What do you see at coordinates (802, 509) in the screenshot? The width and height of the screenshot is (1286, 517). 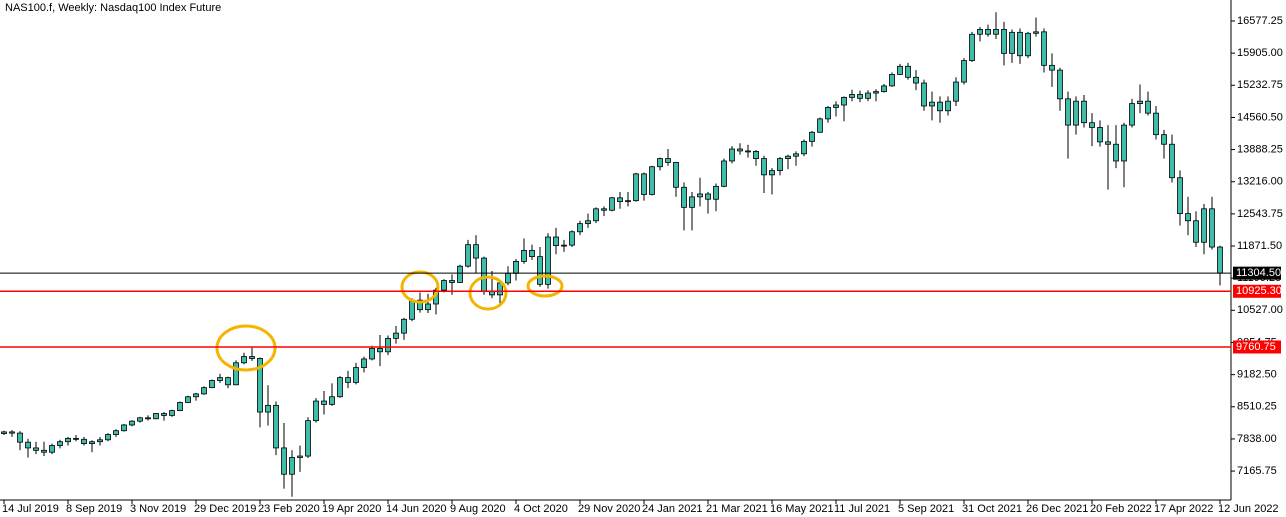 I see `x-tick-label: 16 May 2021` at bounding box center [802, 509].